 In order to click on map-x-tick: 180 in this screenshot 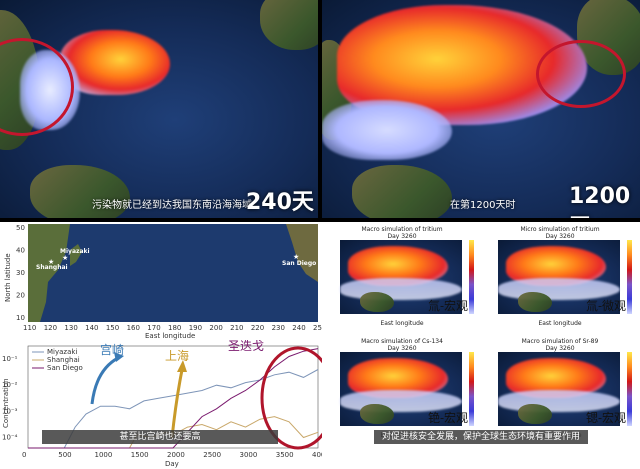, I will do `click(174, 328)`.